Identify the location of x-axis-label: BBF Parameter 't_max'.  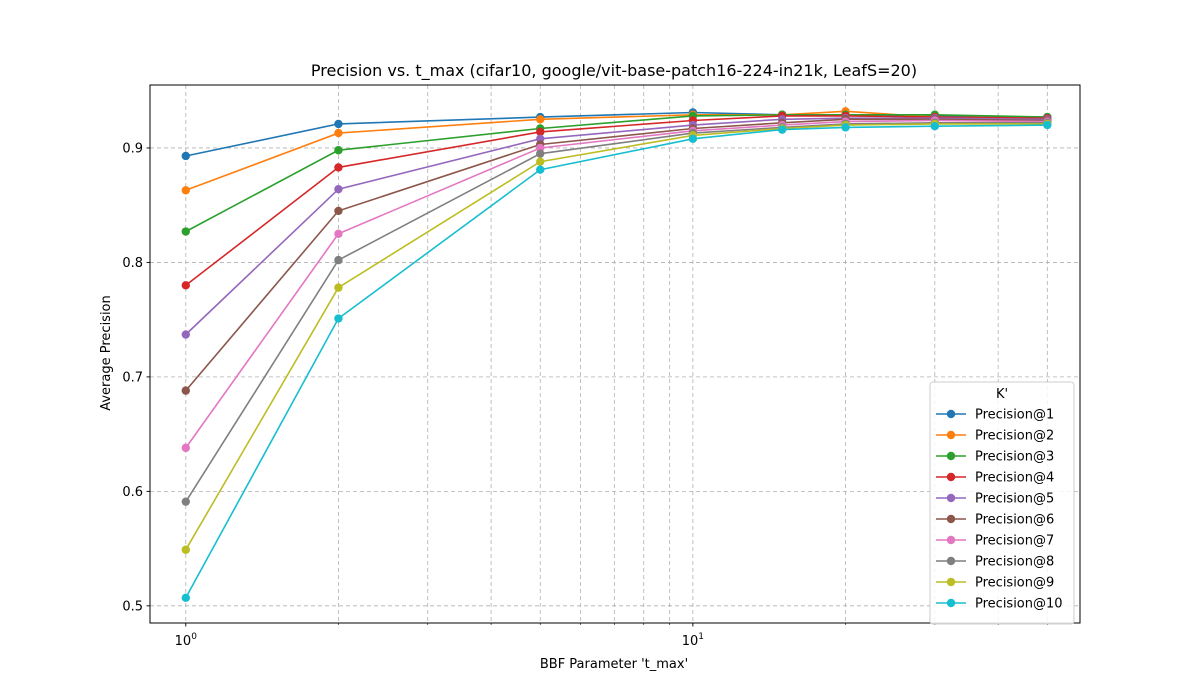
(614, 664).